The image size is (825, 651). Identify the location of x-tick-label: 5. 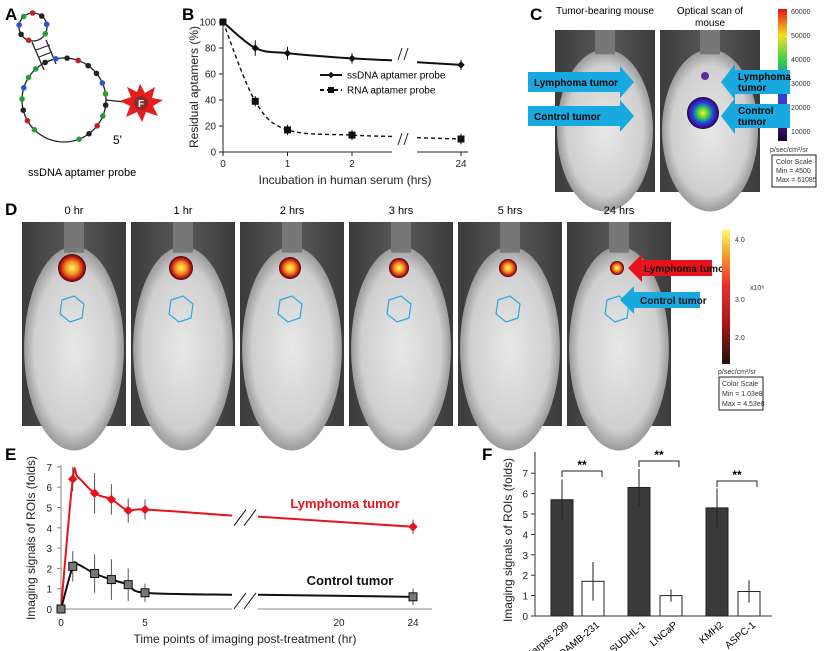
(145, 623).